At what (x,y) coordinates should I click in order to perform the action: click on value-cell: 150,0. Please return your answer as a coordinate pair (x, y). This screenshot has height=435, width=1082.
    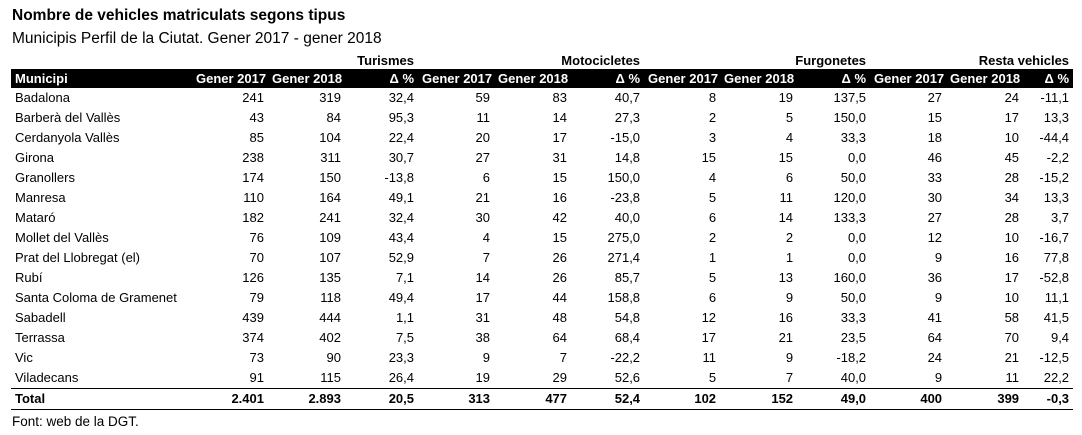
    Looking at the image, I should click on (624, 177).